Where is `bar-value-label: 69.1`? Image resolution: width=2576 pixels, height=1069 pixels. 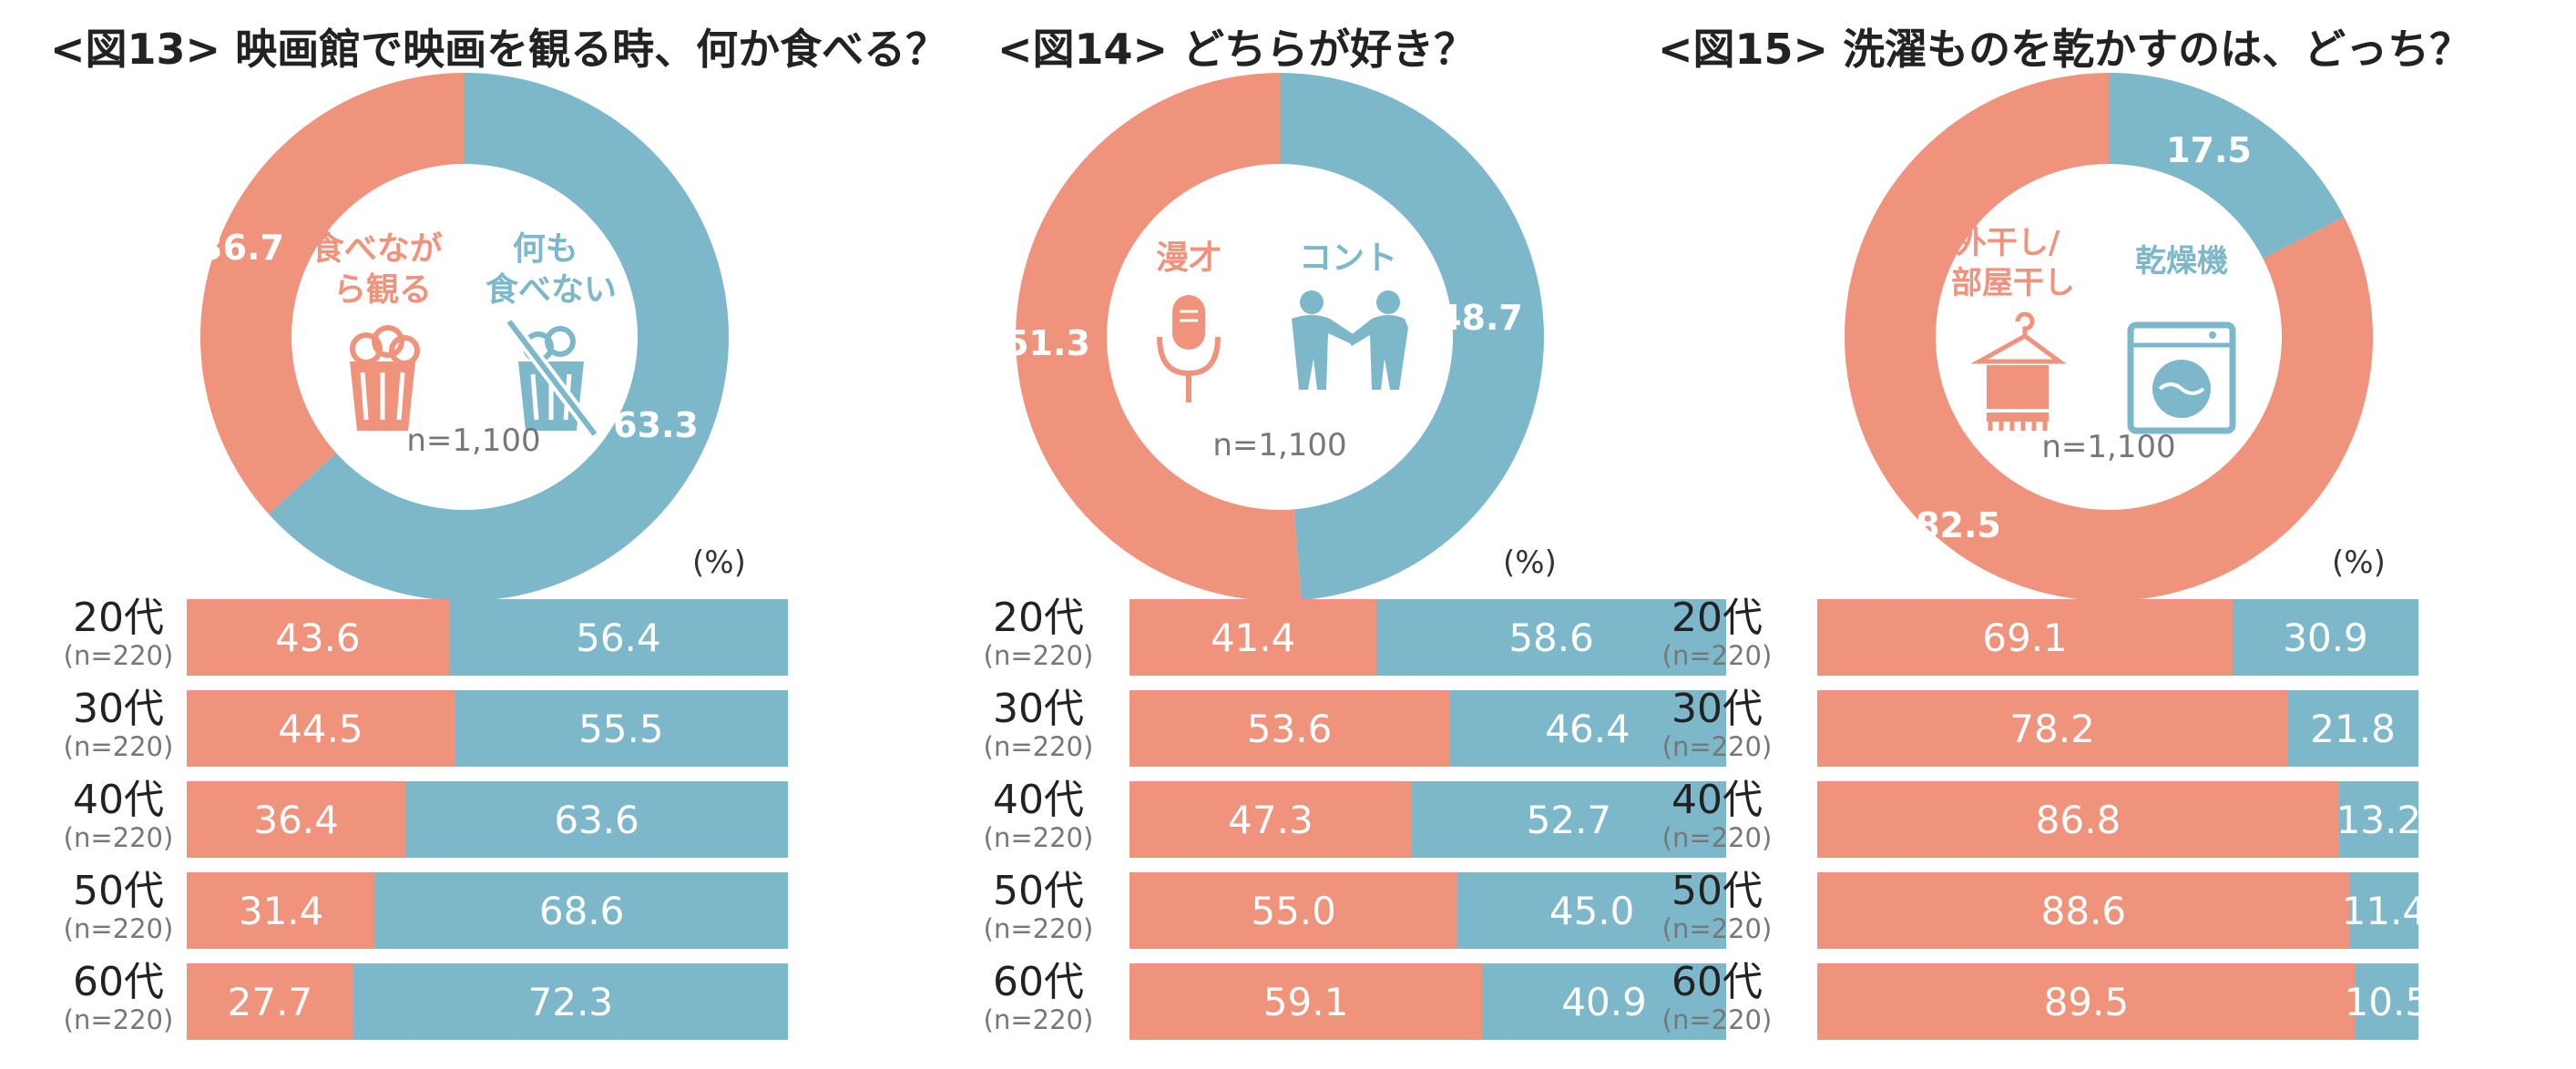
bar-value-label: 69.1 is located at coordinates (2025, 637).